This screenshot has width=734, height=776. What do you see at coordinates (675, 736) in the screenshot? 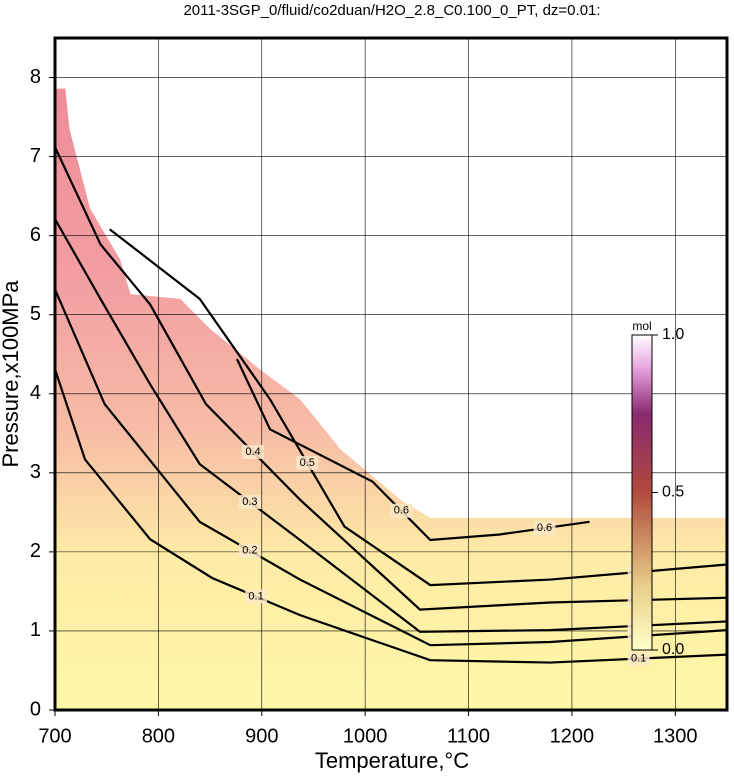
I see `x-tick-label: 1300` at bounding box center [675, 736].